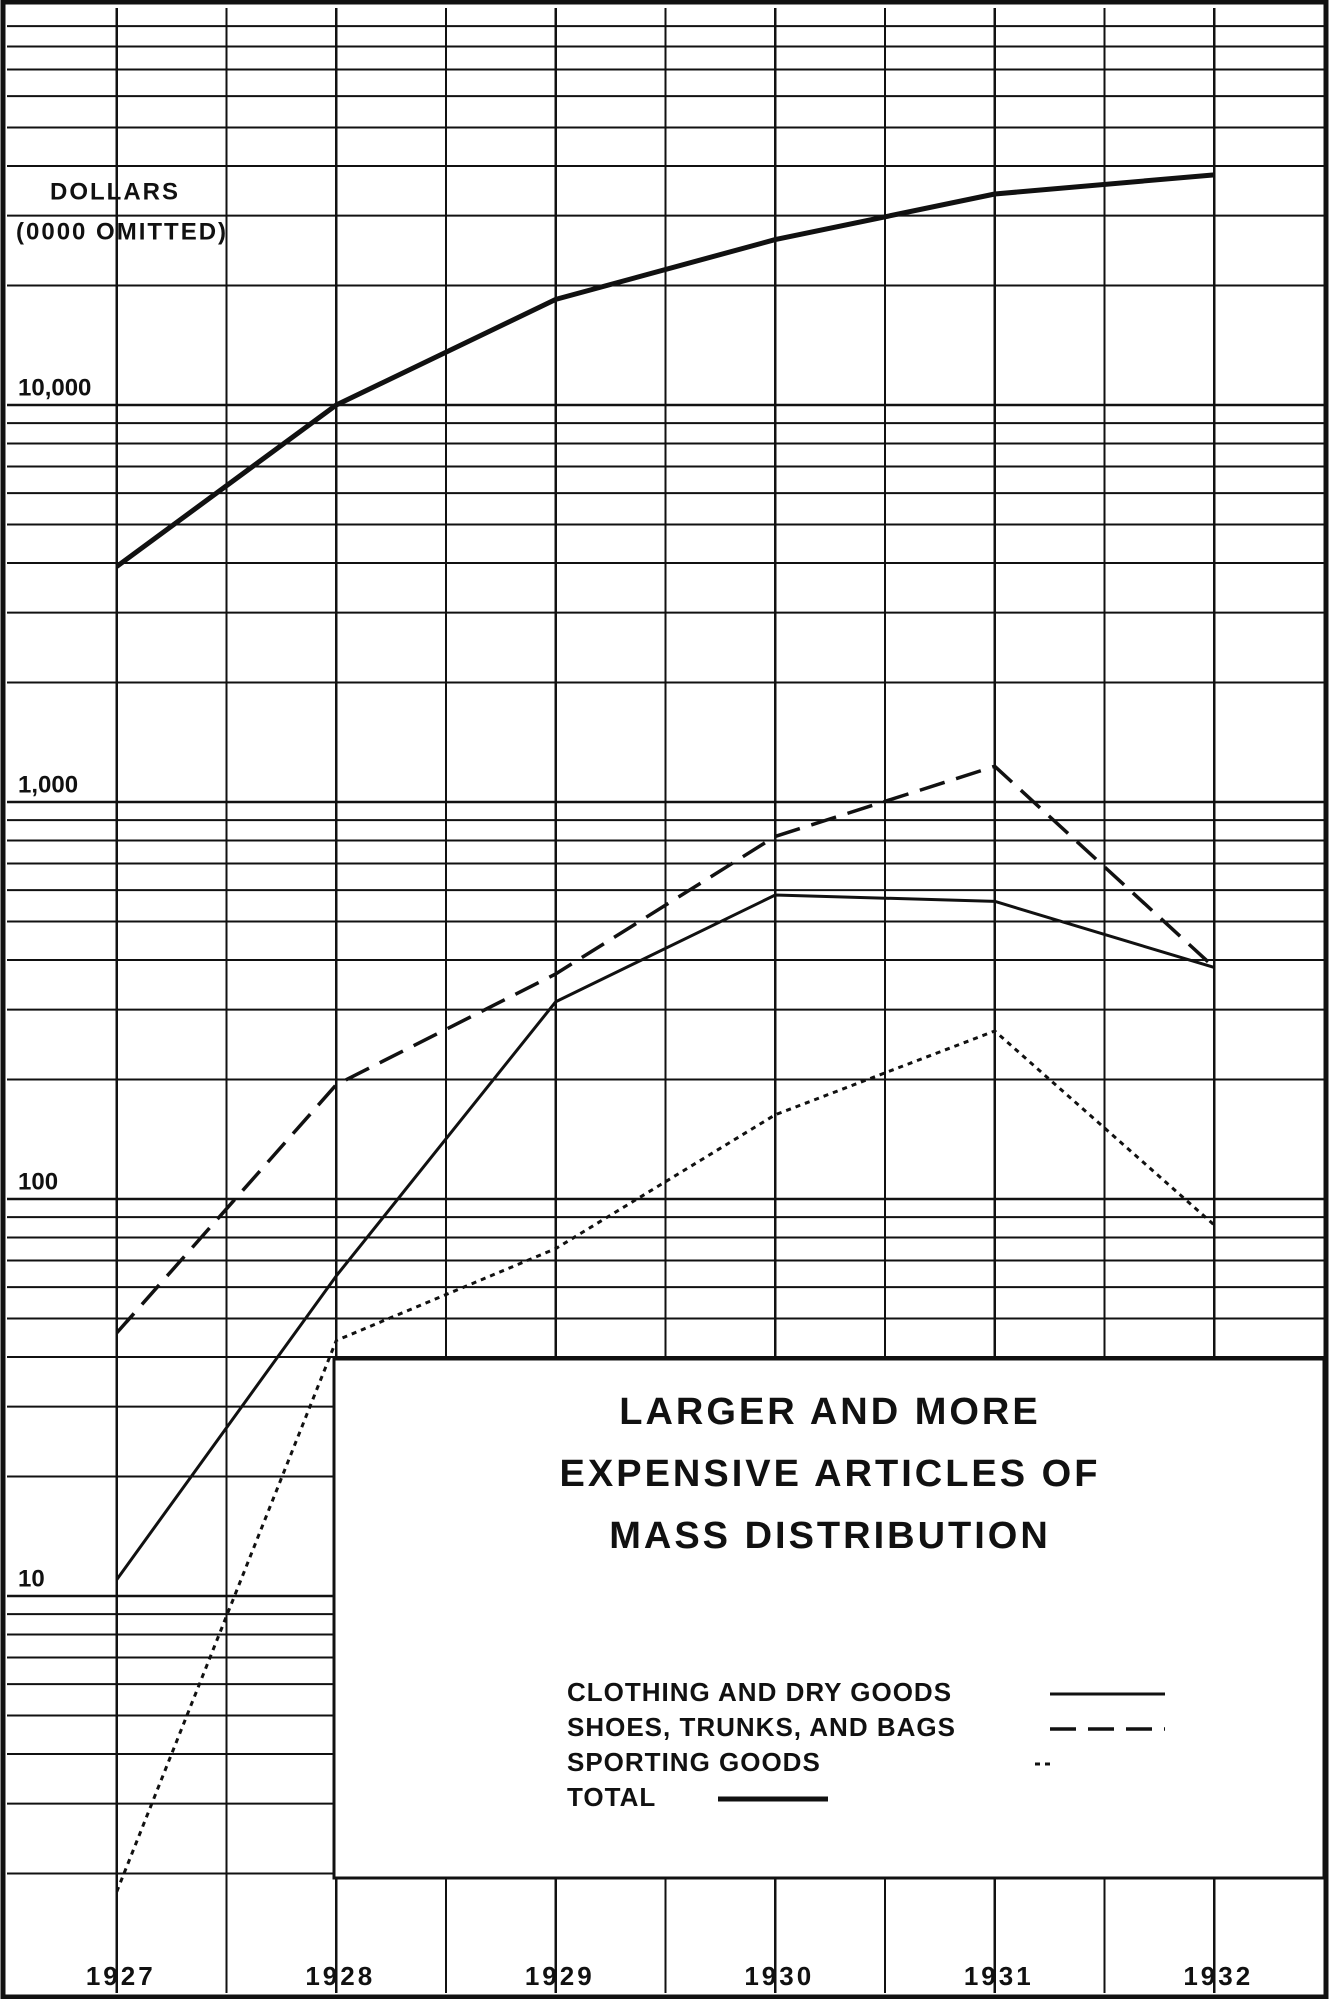 The image size is (1332, 1999). What do you see at coordinates (48, 784) in the screenshot?
I see `y-tick-label: 1,000` at bounding box center [48, 784].